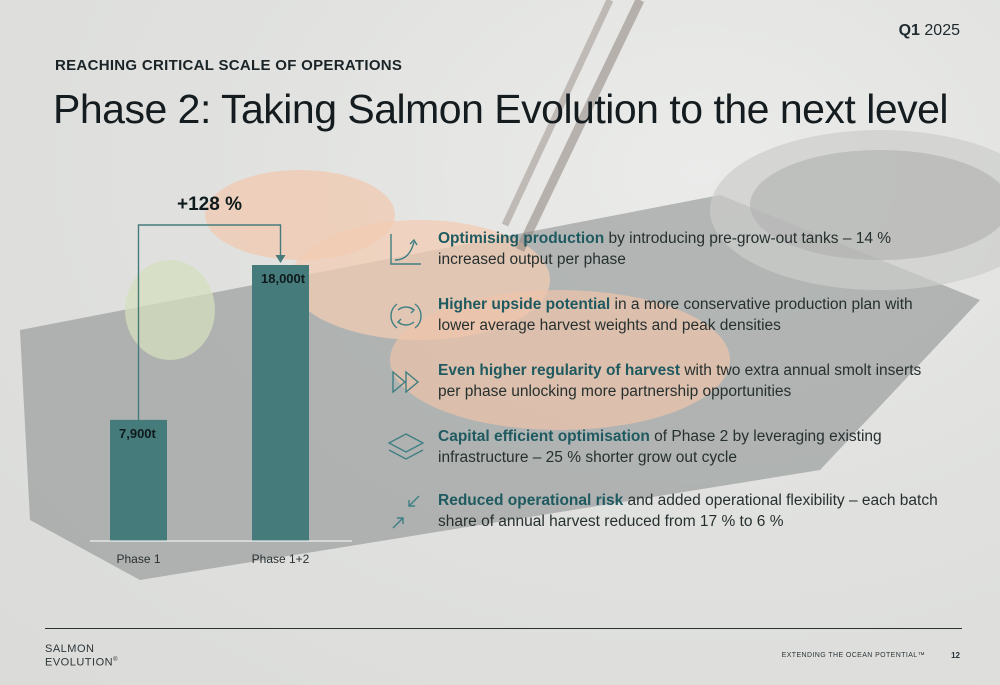 The width and height of the screenshot is (1000, 685). I want to click on growth-annotation: +128 %, so click(209, 204).